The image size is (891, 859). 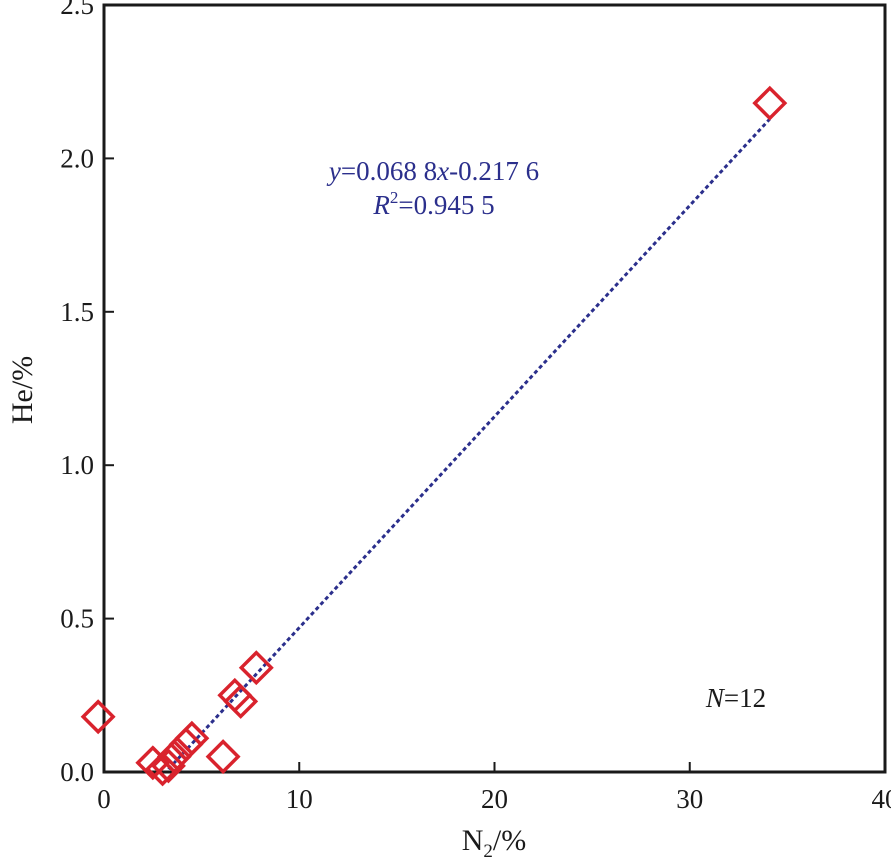 What do you see at coordinates (689, 799) in the screenshot?
I see `x-tick-label: 30` at bounding box center [689, 799].